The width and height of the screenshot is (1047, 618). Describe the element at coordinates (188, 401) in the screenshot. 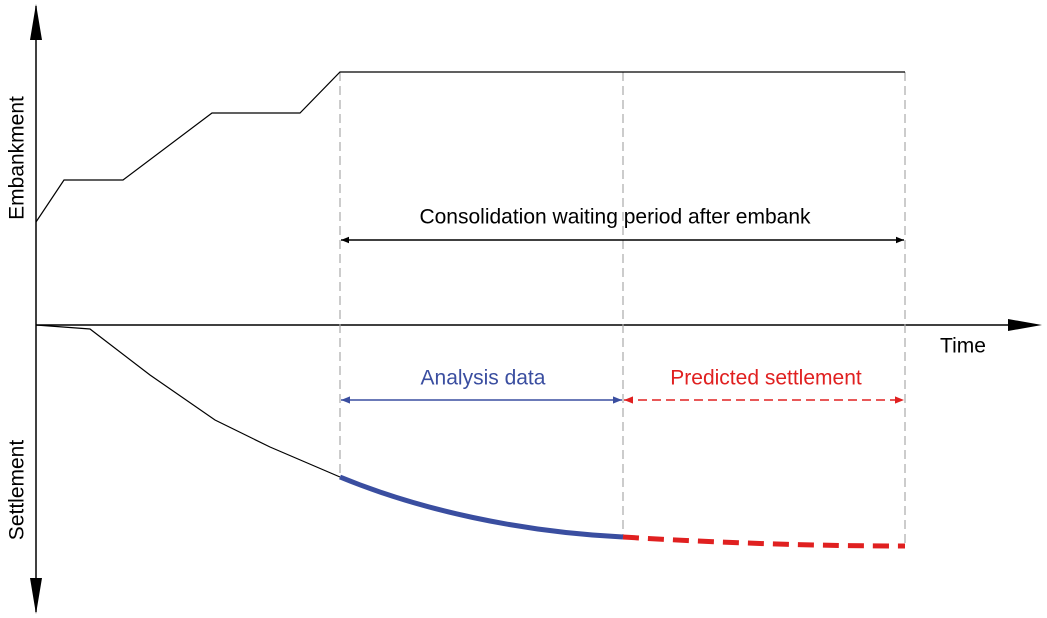

I see `settlement-line` at that location.